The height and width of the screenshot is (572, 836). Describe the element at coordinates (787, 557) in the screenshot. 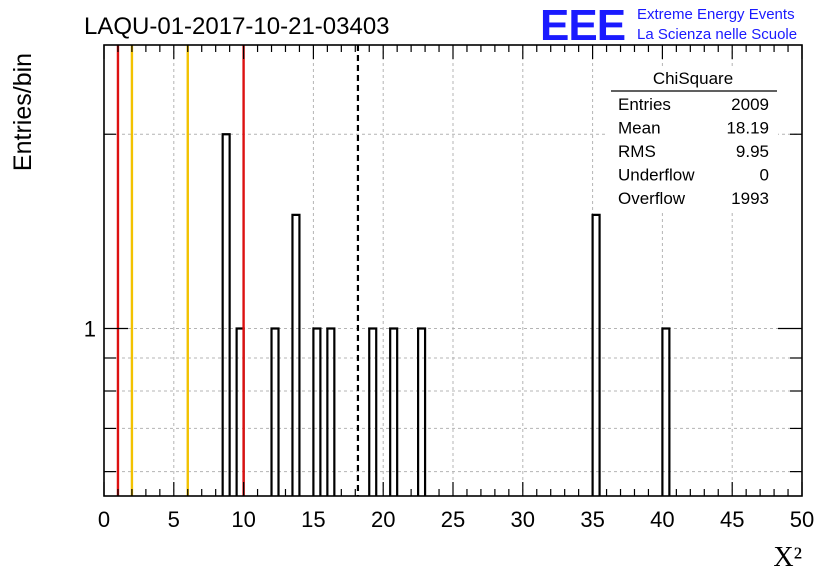

I see `x-axis-label: X²` at that location.